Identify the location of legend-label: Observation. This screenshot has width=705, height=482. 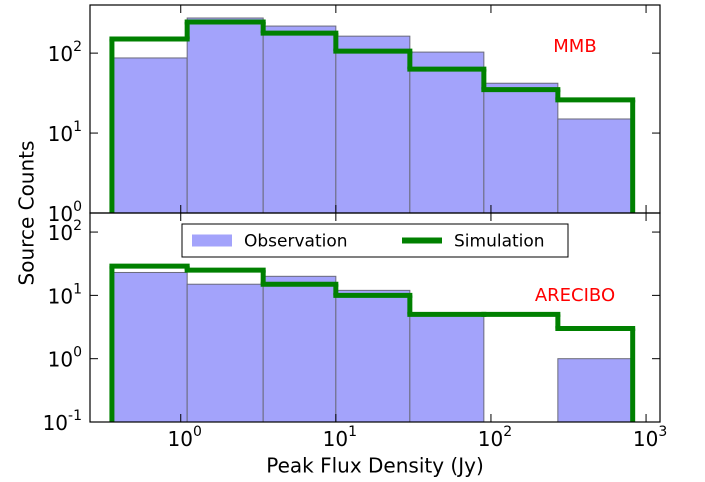
(296, 242).